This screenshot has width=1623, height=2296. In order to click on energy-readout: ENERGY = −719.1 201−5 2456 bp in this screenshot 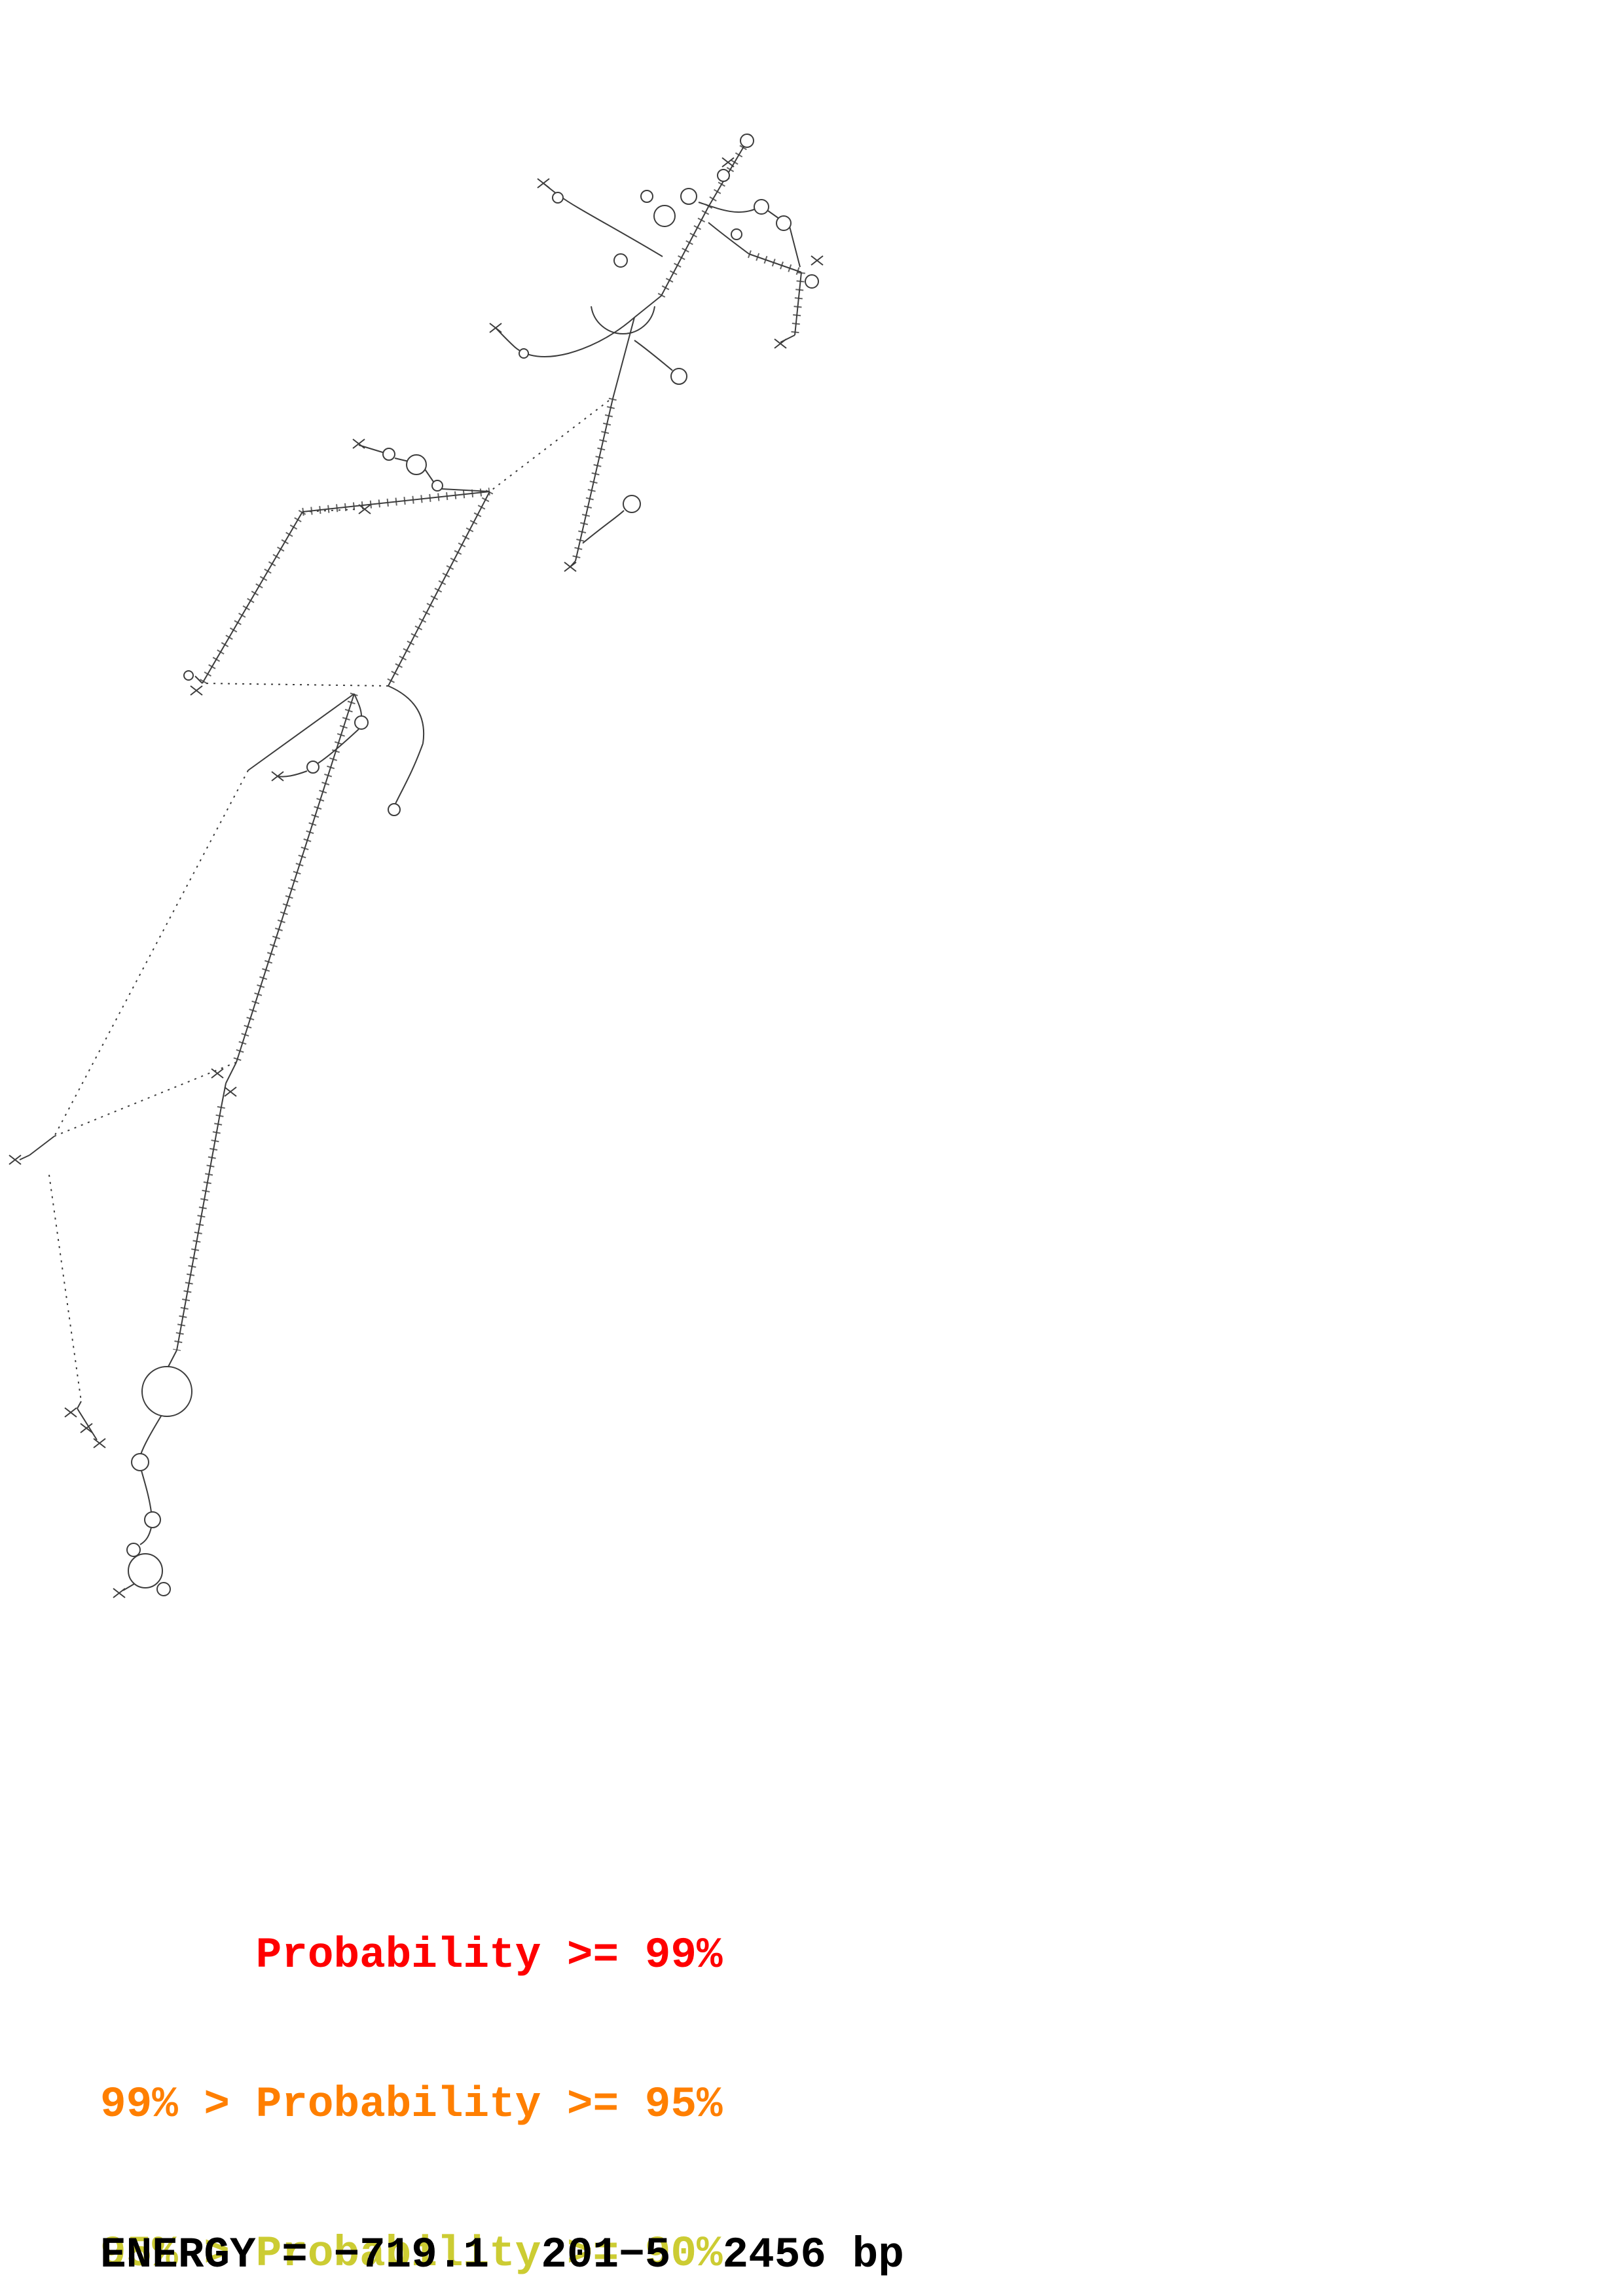, I will do `click(502, 2255)`.